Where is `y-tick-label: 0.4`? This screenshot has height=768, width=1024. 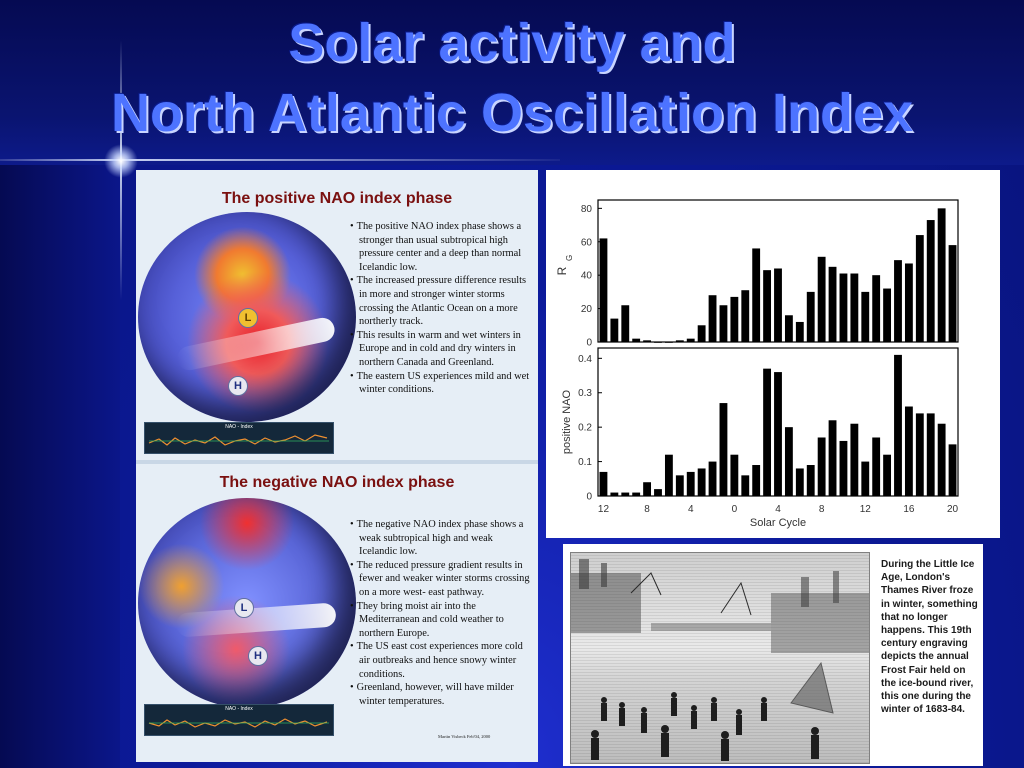
y-tick-label: 0.4 is located at coordinates (585, 359).